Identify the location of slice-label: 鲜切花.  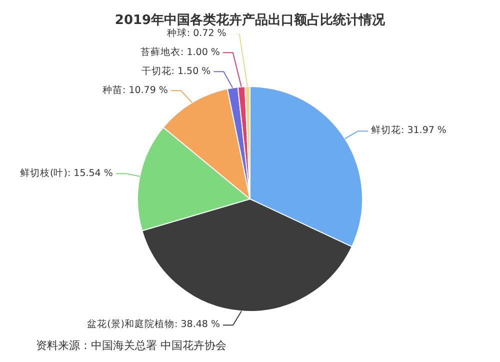
(385, 130).